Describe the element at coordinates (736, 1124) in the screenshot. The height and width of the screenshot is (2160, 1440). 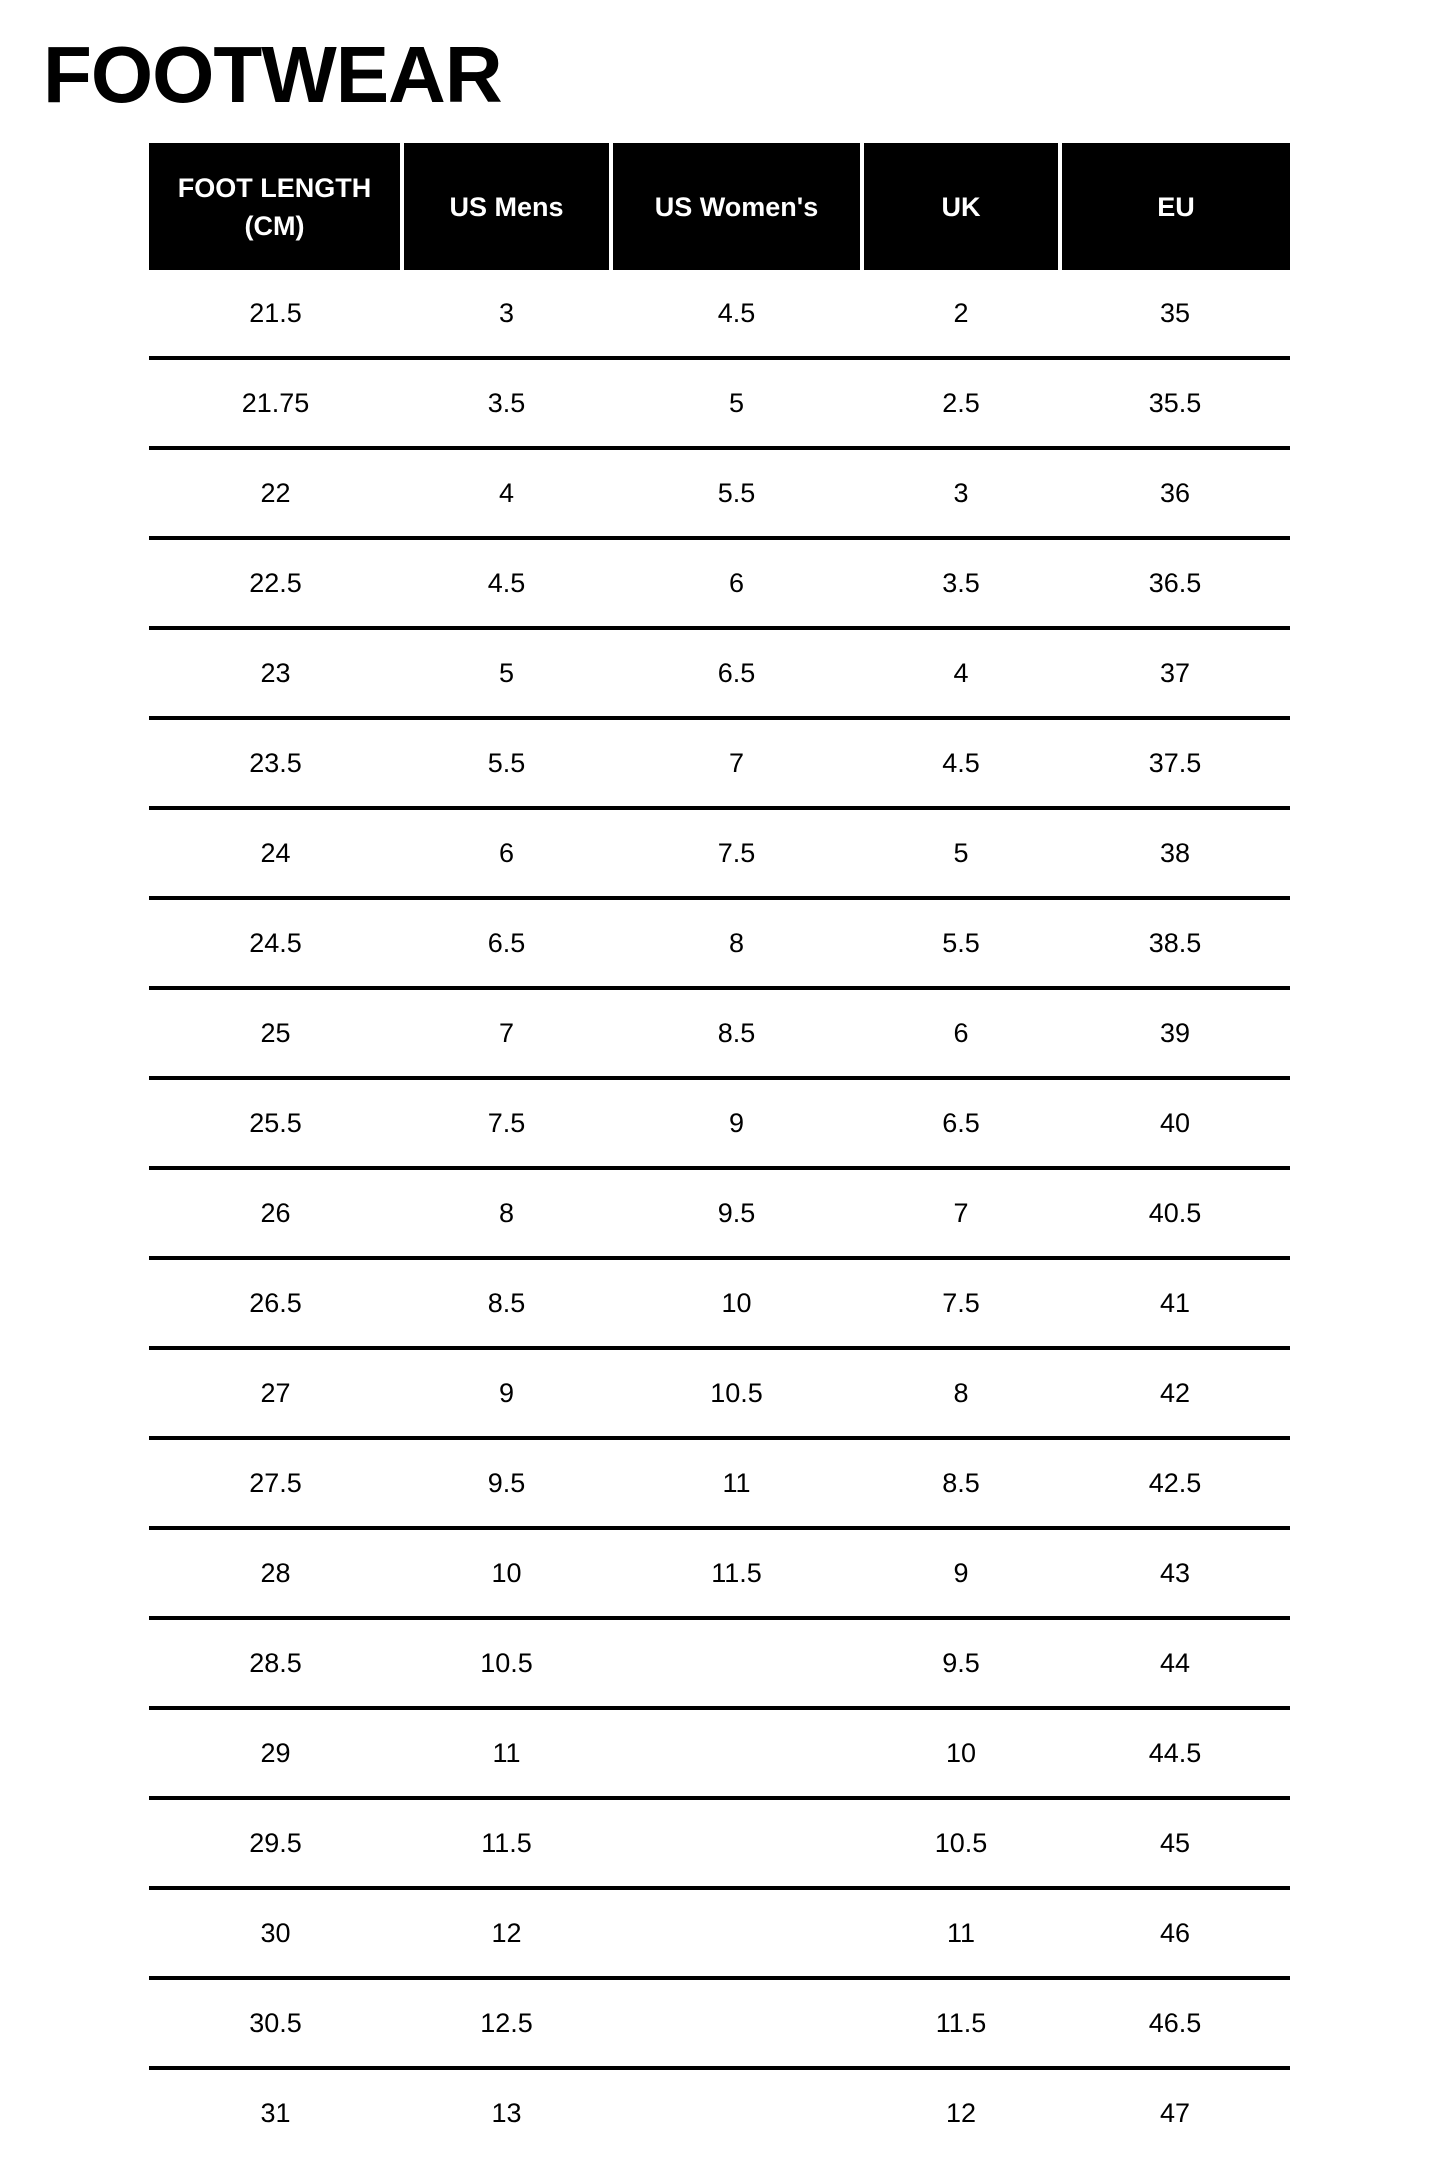
I see `cell-us-womens: 9` at that location.